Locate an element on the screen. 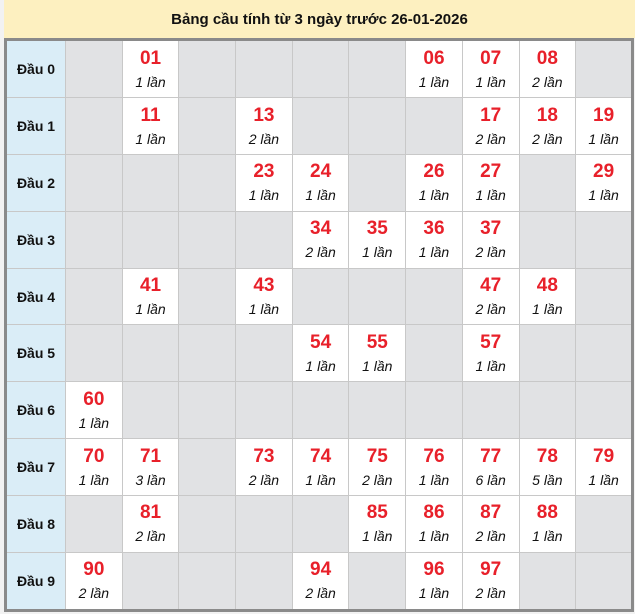 This screenshot has width=635, height=614. number: 86 is located at coordinates (434, 513).